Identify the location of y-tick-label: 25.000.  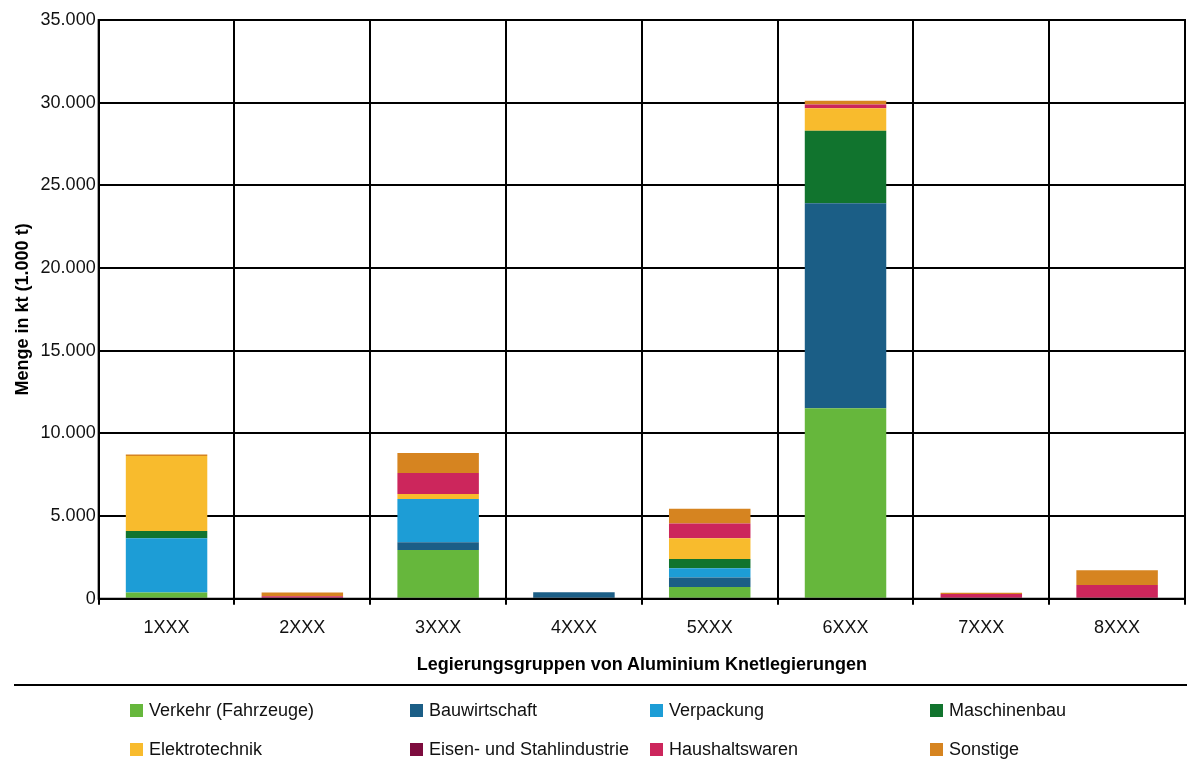
(68, 184).